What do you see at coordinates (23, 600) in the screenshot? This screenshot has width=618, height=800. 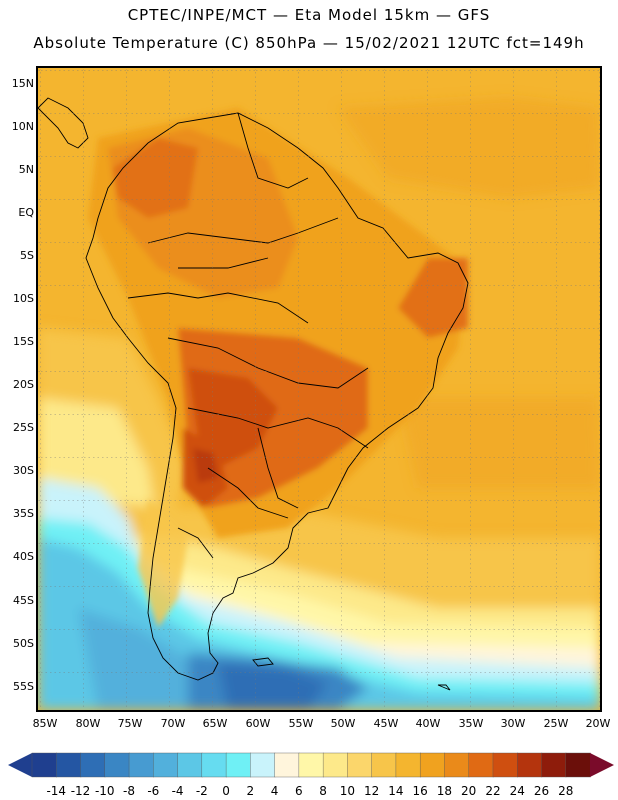 I see `lat-label-45s: 45S` at bounding box center [23, 600].